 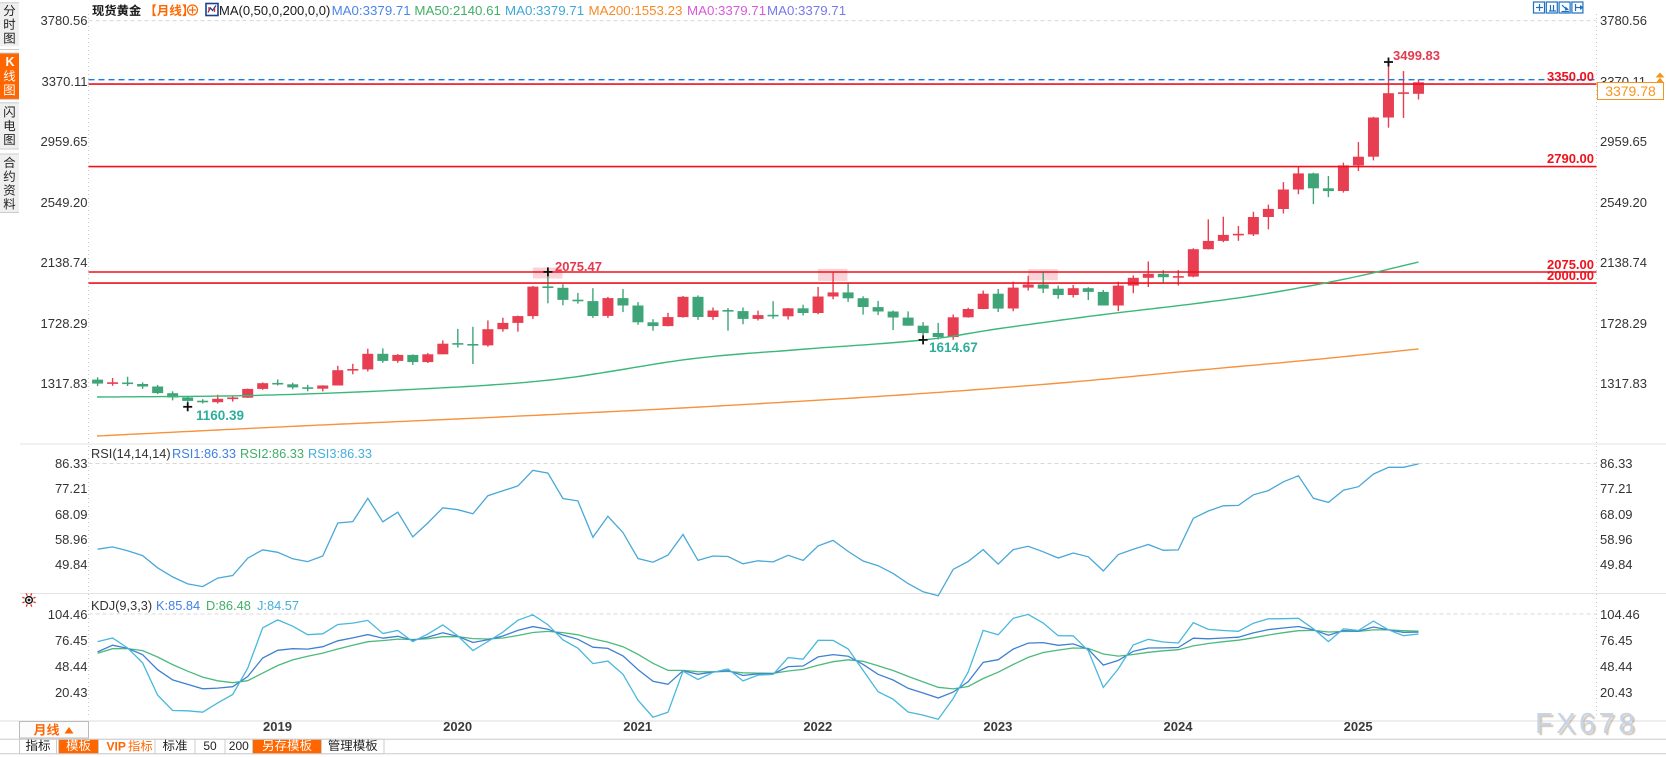 What do you see at coordinates (239, 746) in the screenshot?
I see `svg-text: 200` at bounding box center [239, 746].